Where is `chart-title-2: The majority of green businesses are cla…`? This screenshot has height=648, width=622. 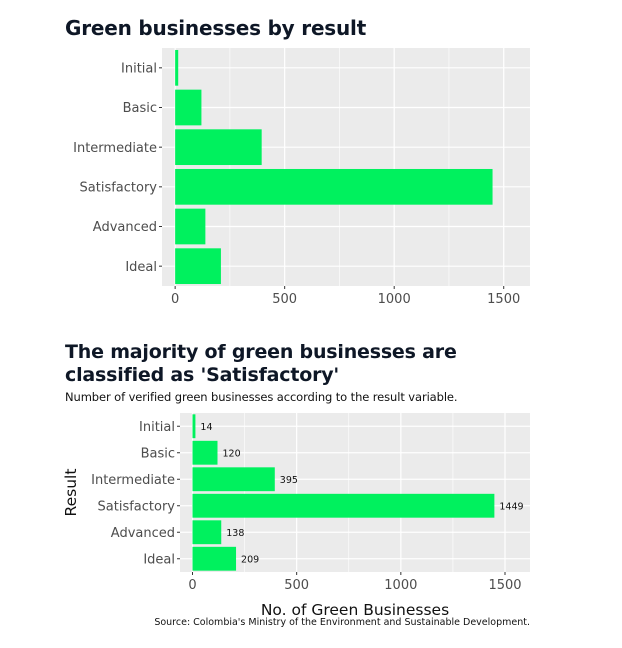 chart-title-2: The majority of green businesses are cla… is located at coordinates (261, 363).